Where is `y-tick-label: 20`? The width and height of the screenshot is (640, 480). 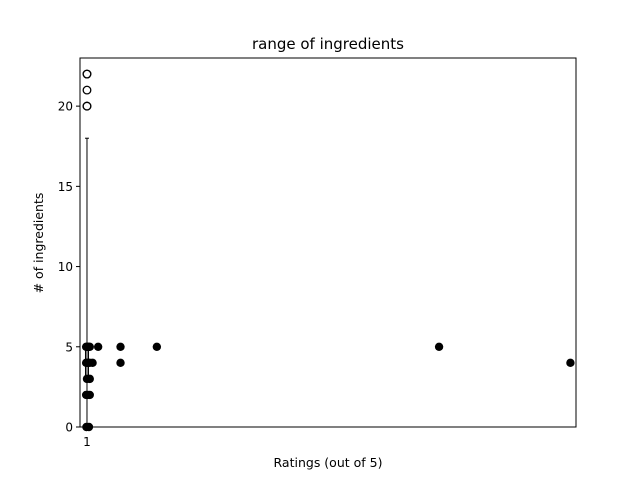
y-tick-label: 20 is located at coordinates (65, 107).